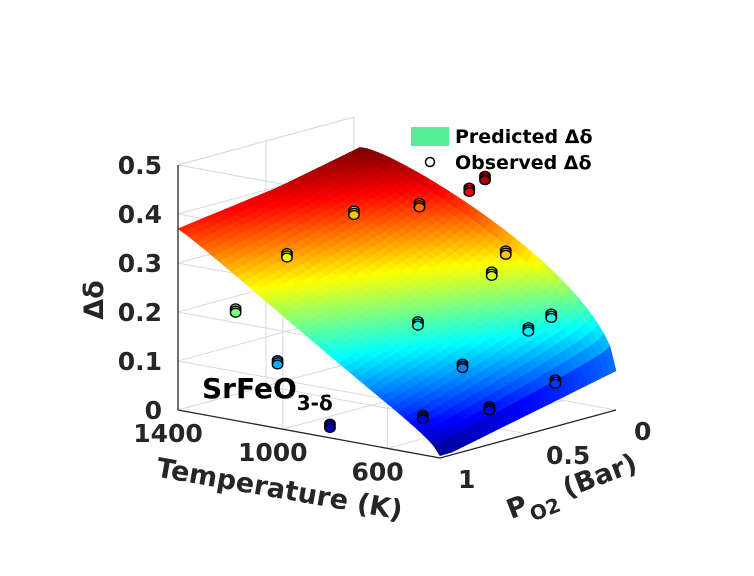 Image resolution: width=754 pixels, height=576 pixels. What do you see at coordinates (430, 162) in the screenshot?
I see `legend-observed-marker` at bounding box center [430, 162].